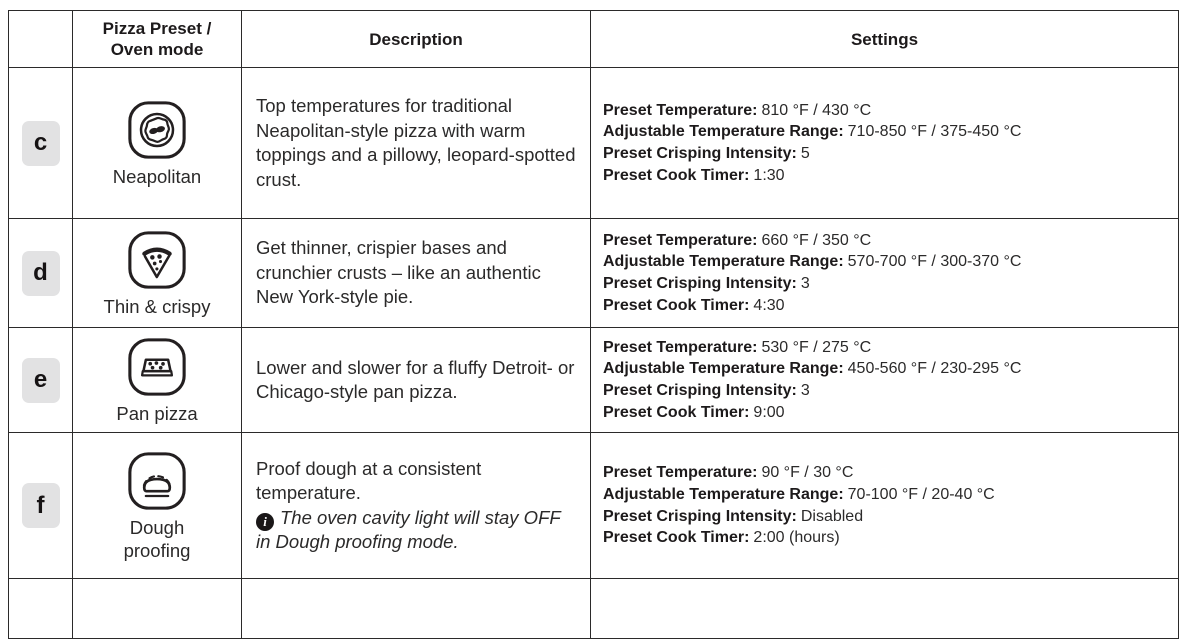  I want to click on settings-cell, so click(884, 608).